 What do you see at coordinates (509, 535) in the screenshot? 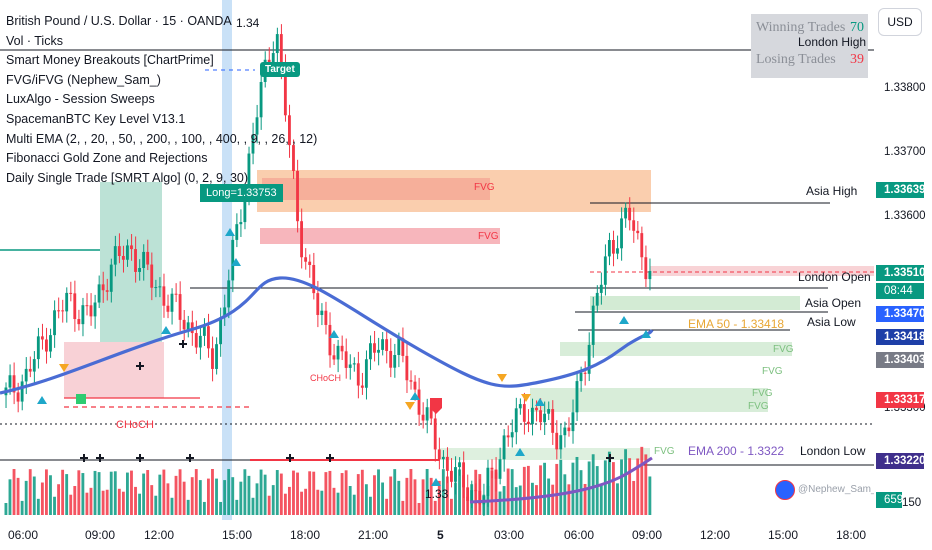
I see `time-tick: 03:00` at bounding box center [509, 535].